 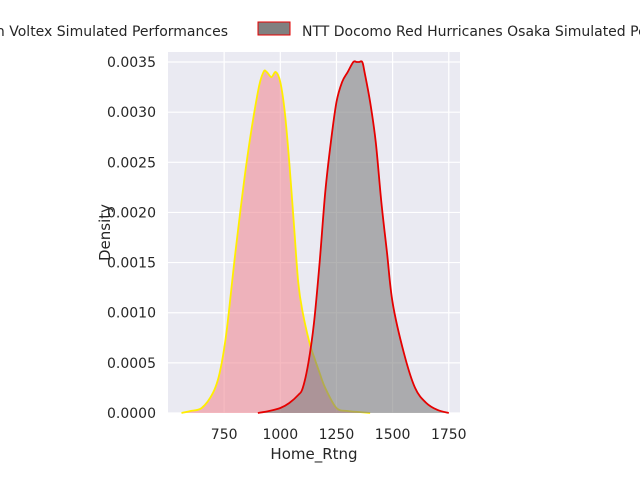 I want to click on legend-label-series-1: en Voltex Simulated Performances, so click(x=114, y=32).